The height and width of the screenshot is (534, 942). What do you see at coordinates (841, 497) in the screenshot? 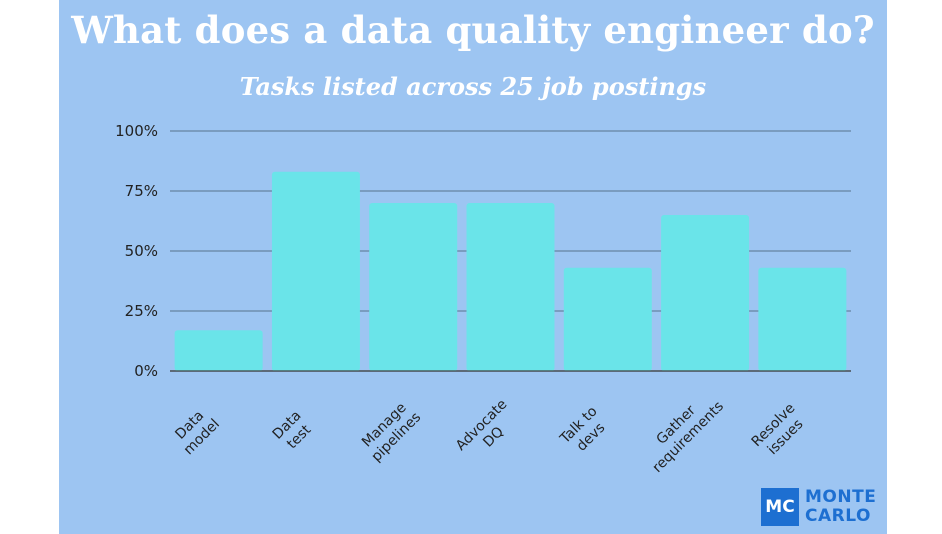
I see `logo-line-1: MONTE` at bounding box center [841, 497].